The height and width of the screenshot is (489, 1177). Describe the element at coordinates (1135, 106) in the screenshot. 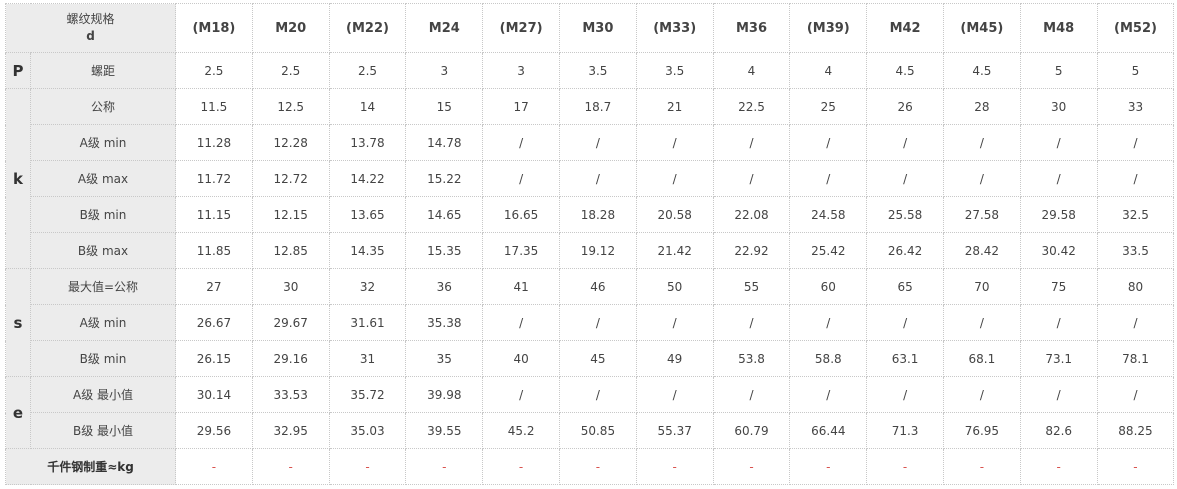

I see `value-cell: 33` at that location.